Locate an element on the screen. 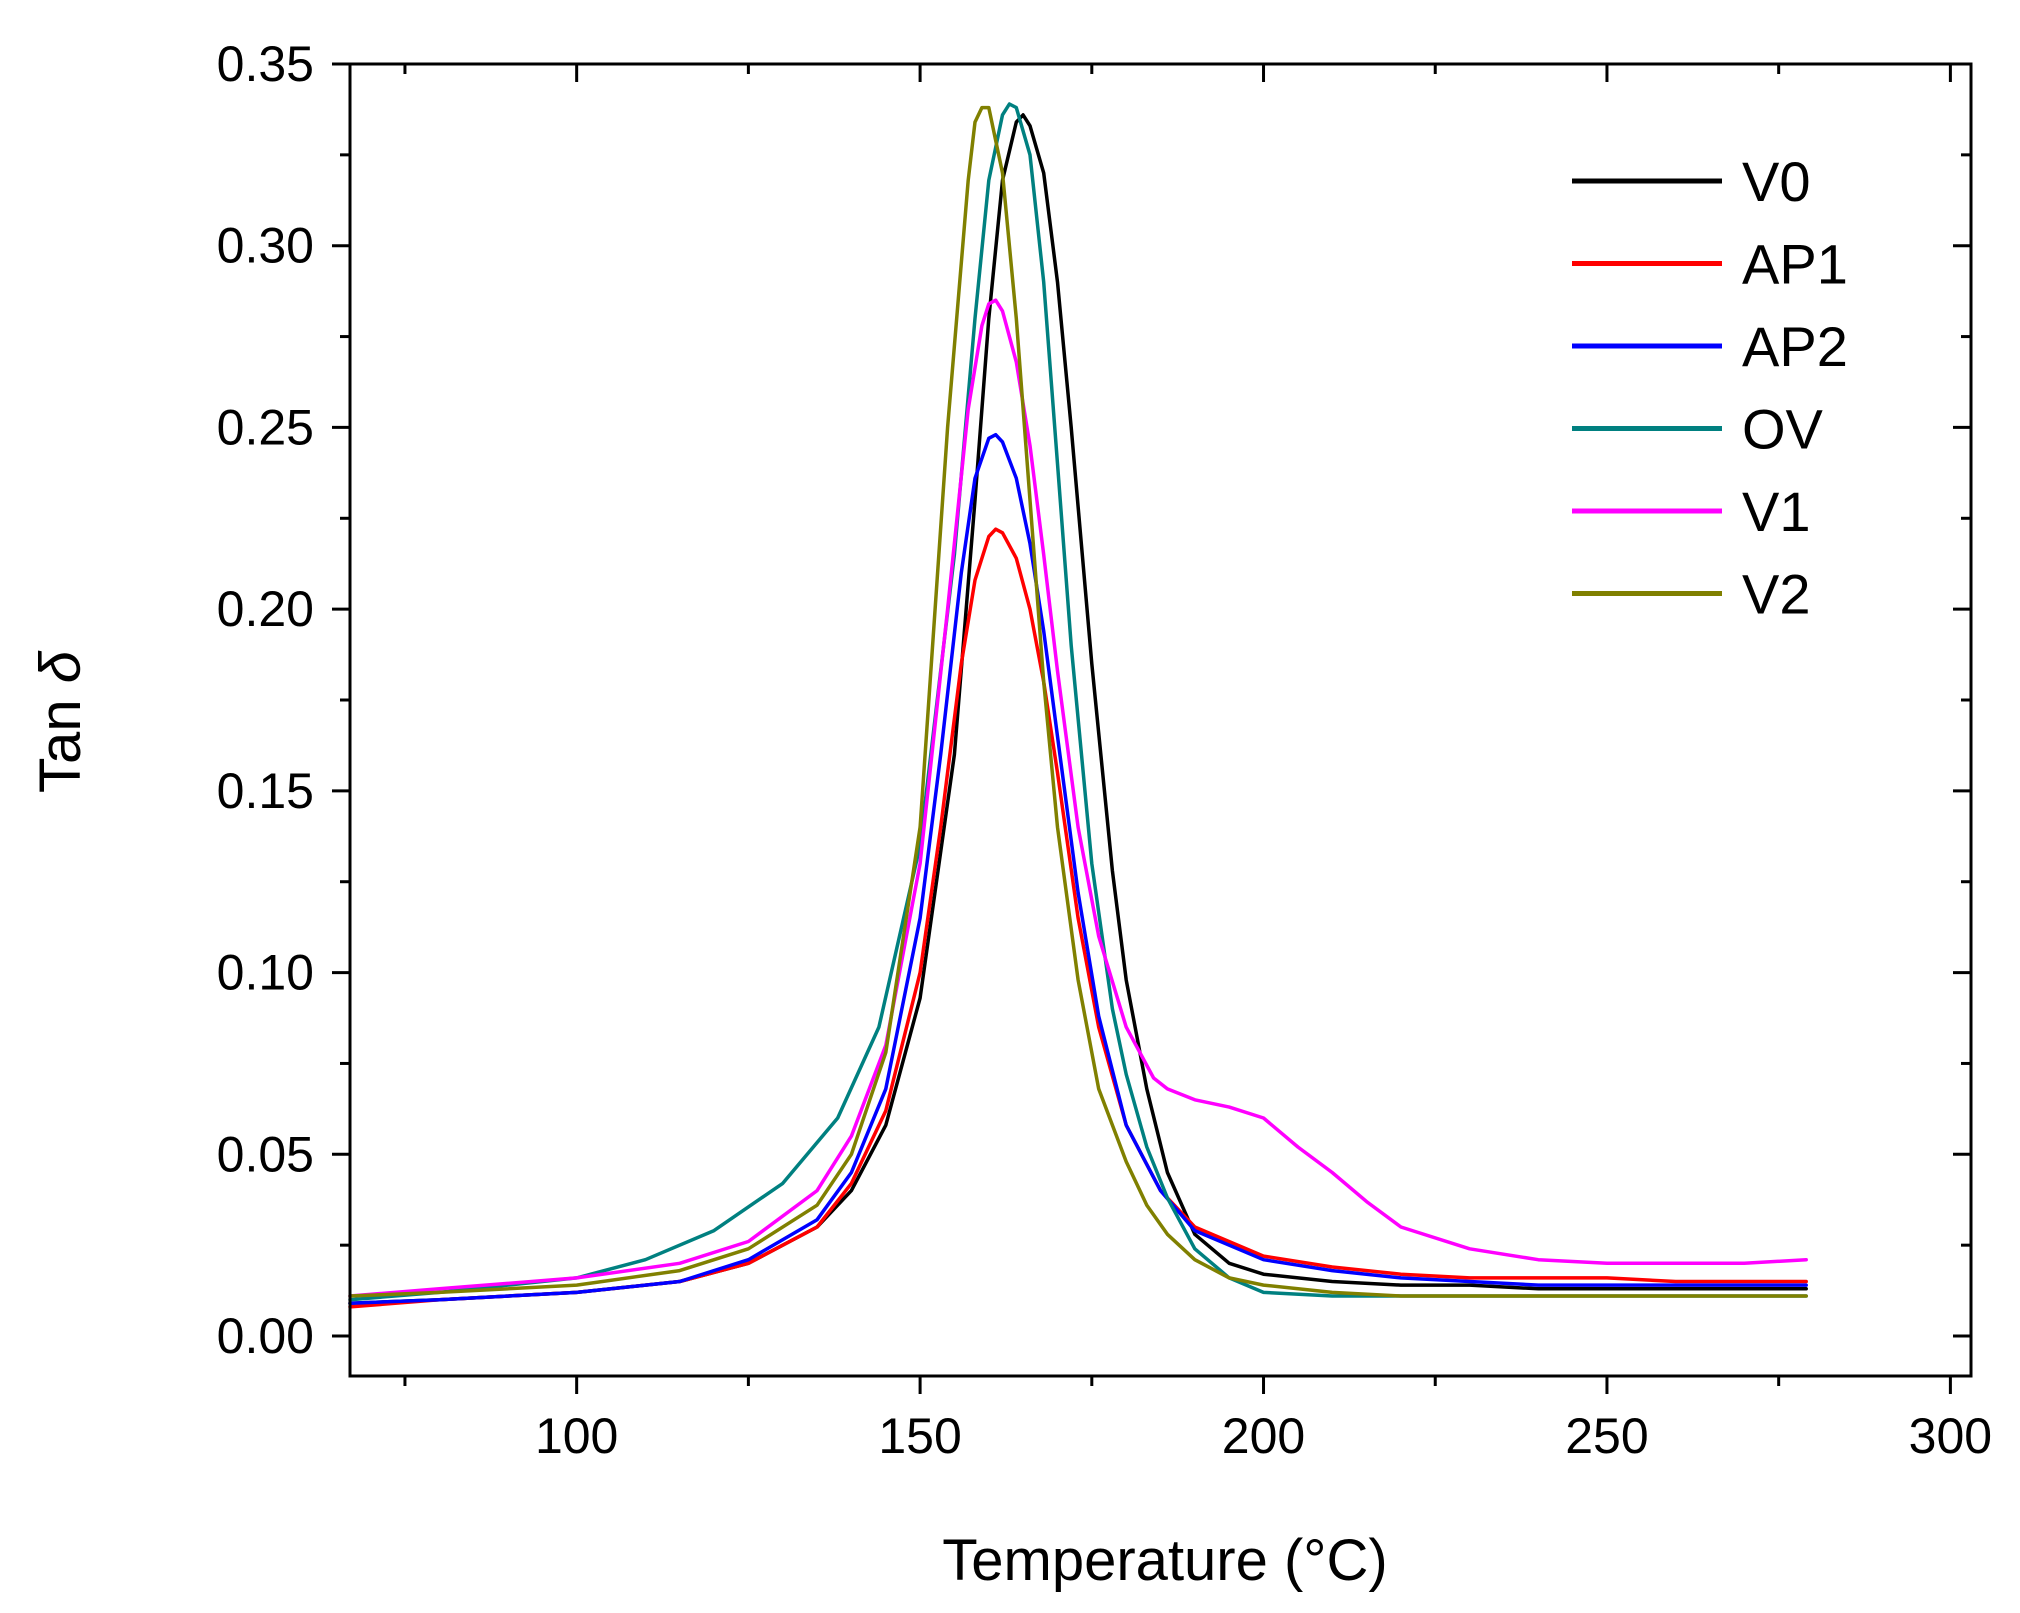  y-axis-title-main: Tan is located at coordinates (60, 738).